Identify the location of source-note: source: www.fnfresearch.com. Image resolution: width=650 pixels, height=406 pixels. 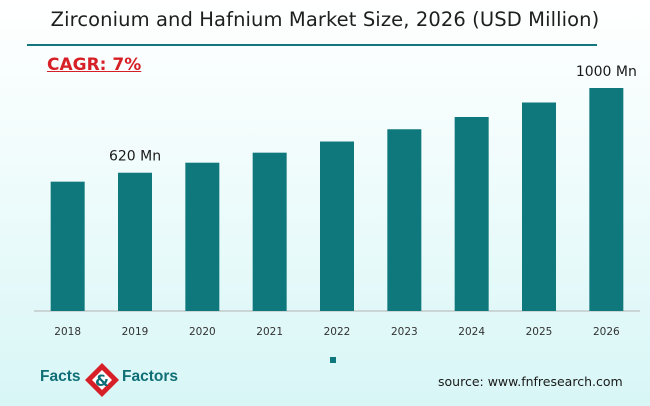
(530, 381).